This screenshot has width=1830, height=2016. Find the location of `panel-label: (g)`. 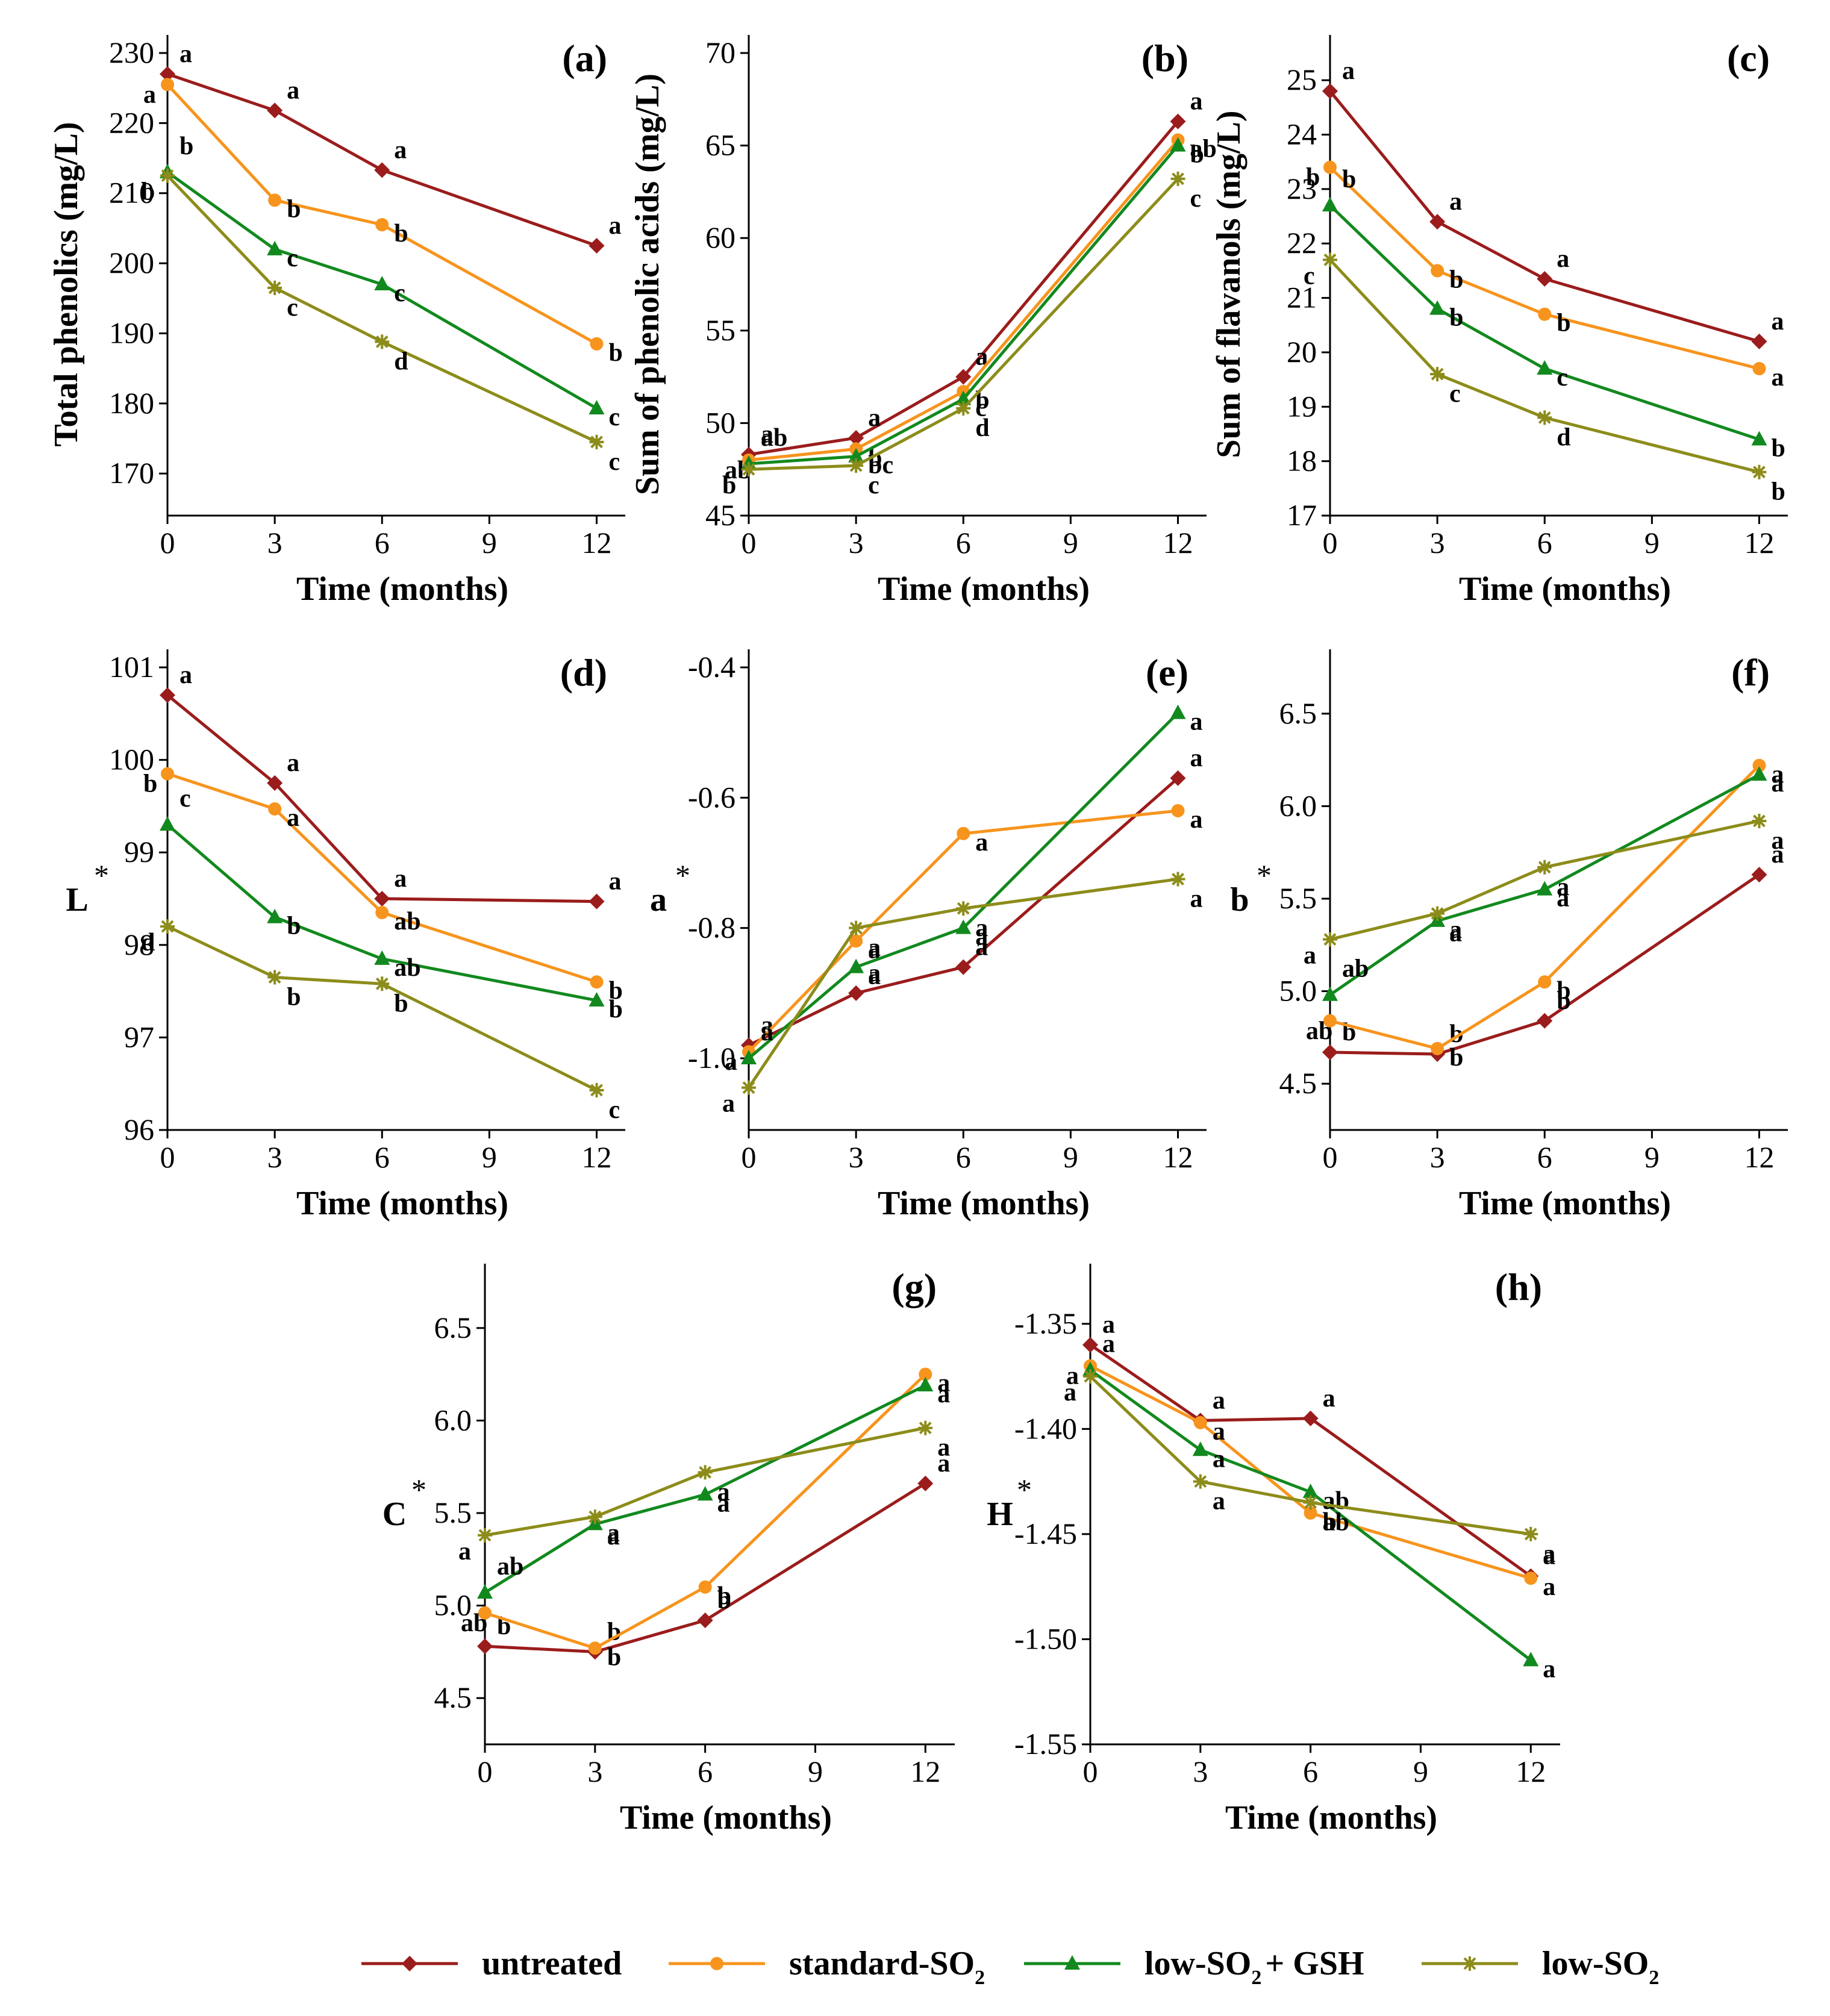

panel-label: (g) is located at coordinates (914, 1286).